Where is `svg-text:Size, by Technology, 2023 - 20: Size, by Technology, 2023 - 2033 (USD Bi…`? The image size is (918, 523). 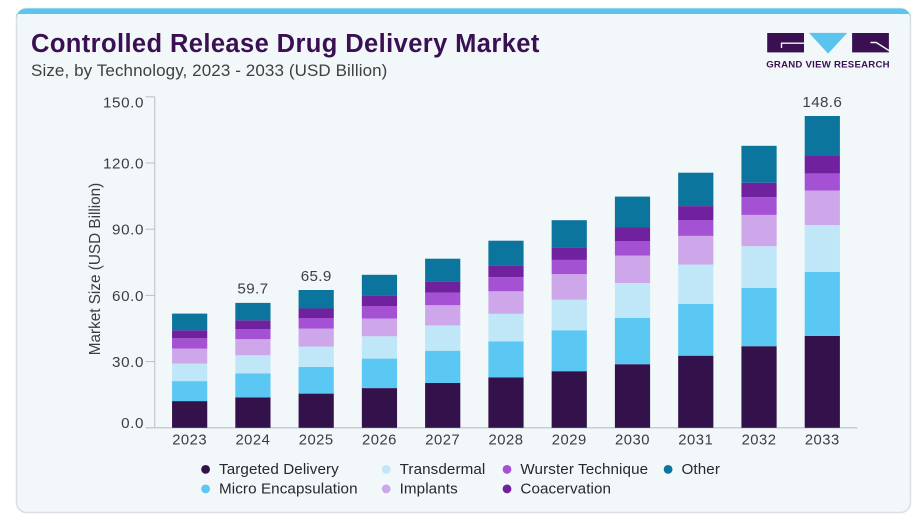
svg-text:Size, by Technology, 2023 - 20: Size, by Technology, 2023 - 2033 (USD Bi… is located at coordinates (209, 70).